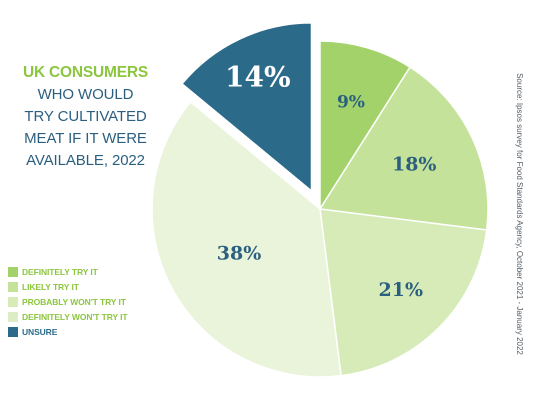  What do you see at coordinates (85, 72) in the screenshot?
I see `chart-title-accent: UK CONSUMERS` at bounding box center [85, 72].